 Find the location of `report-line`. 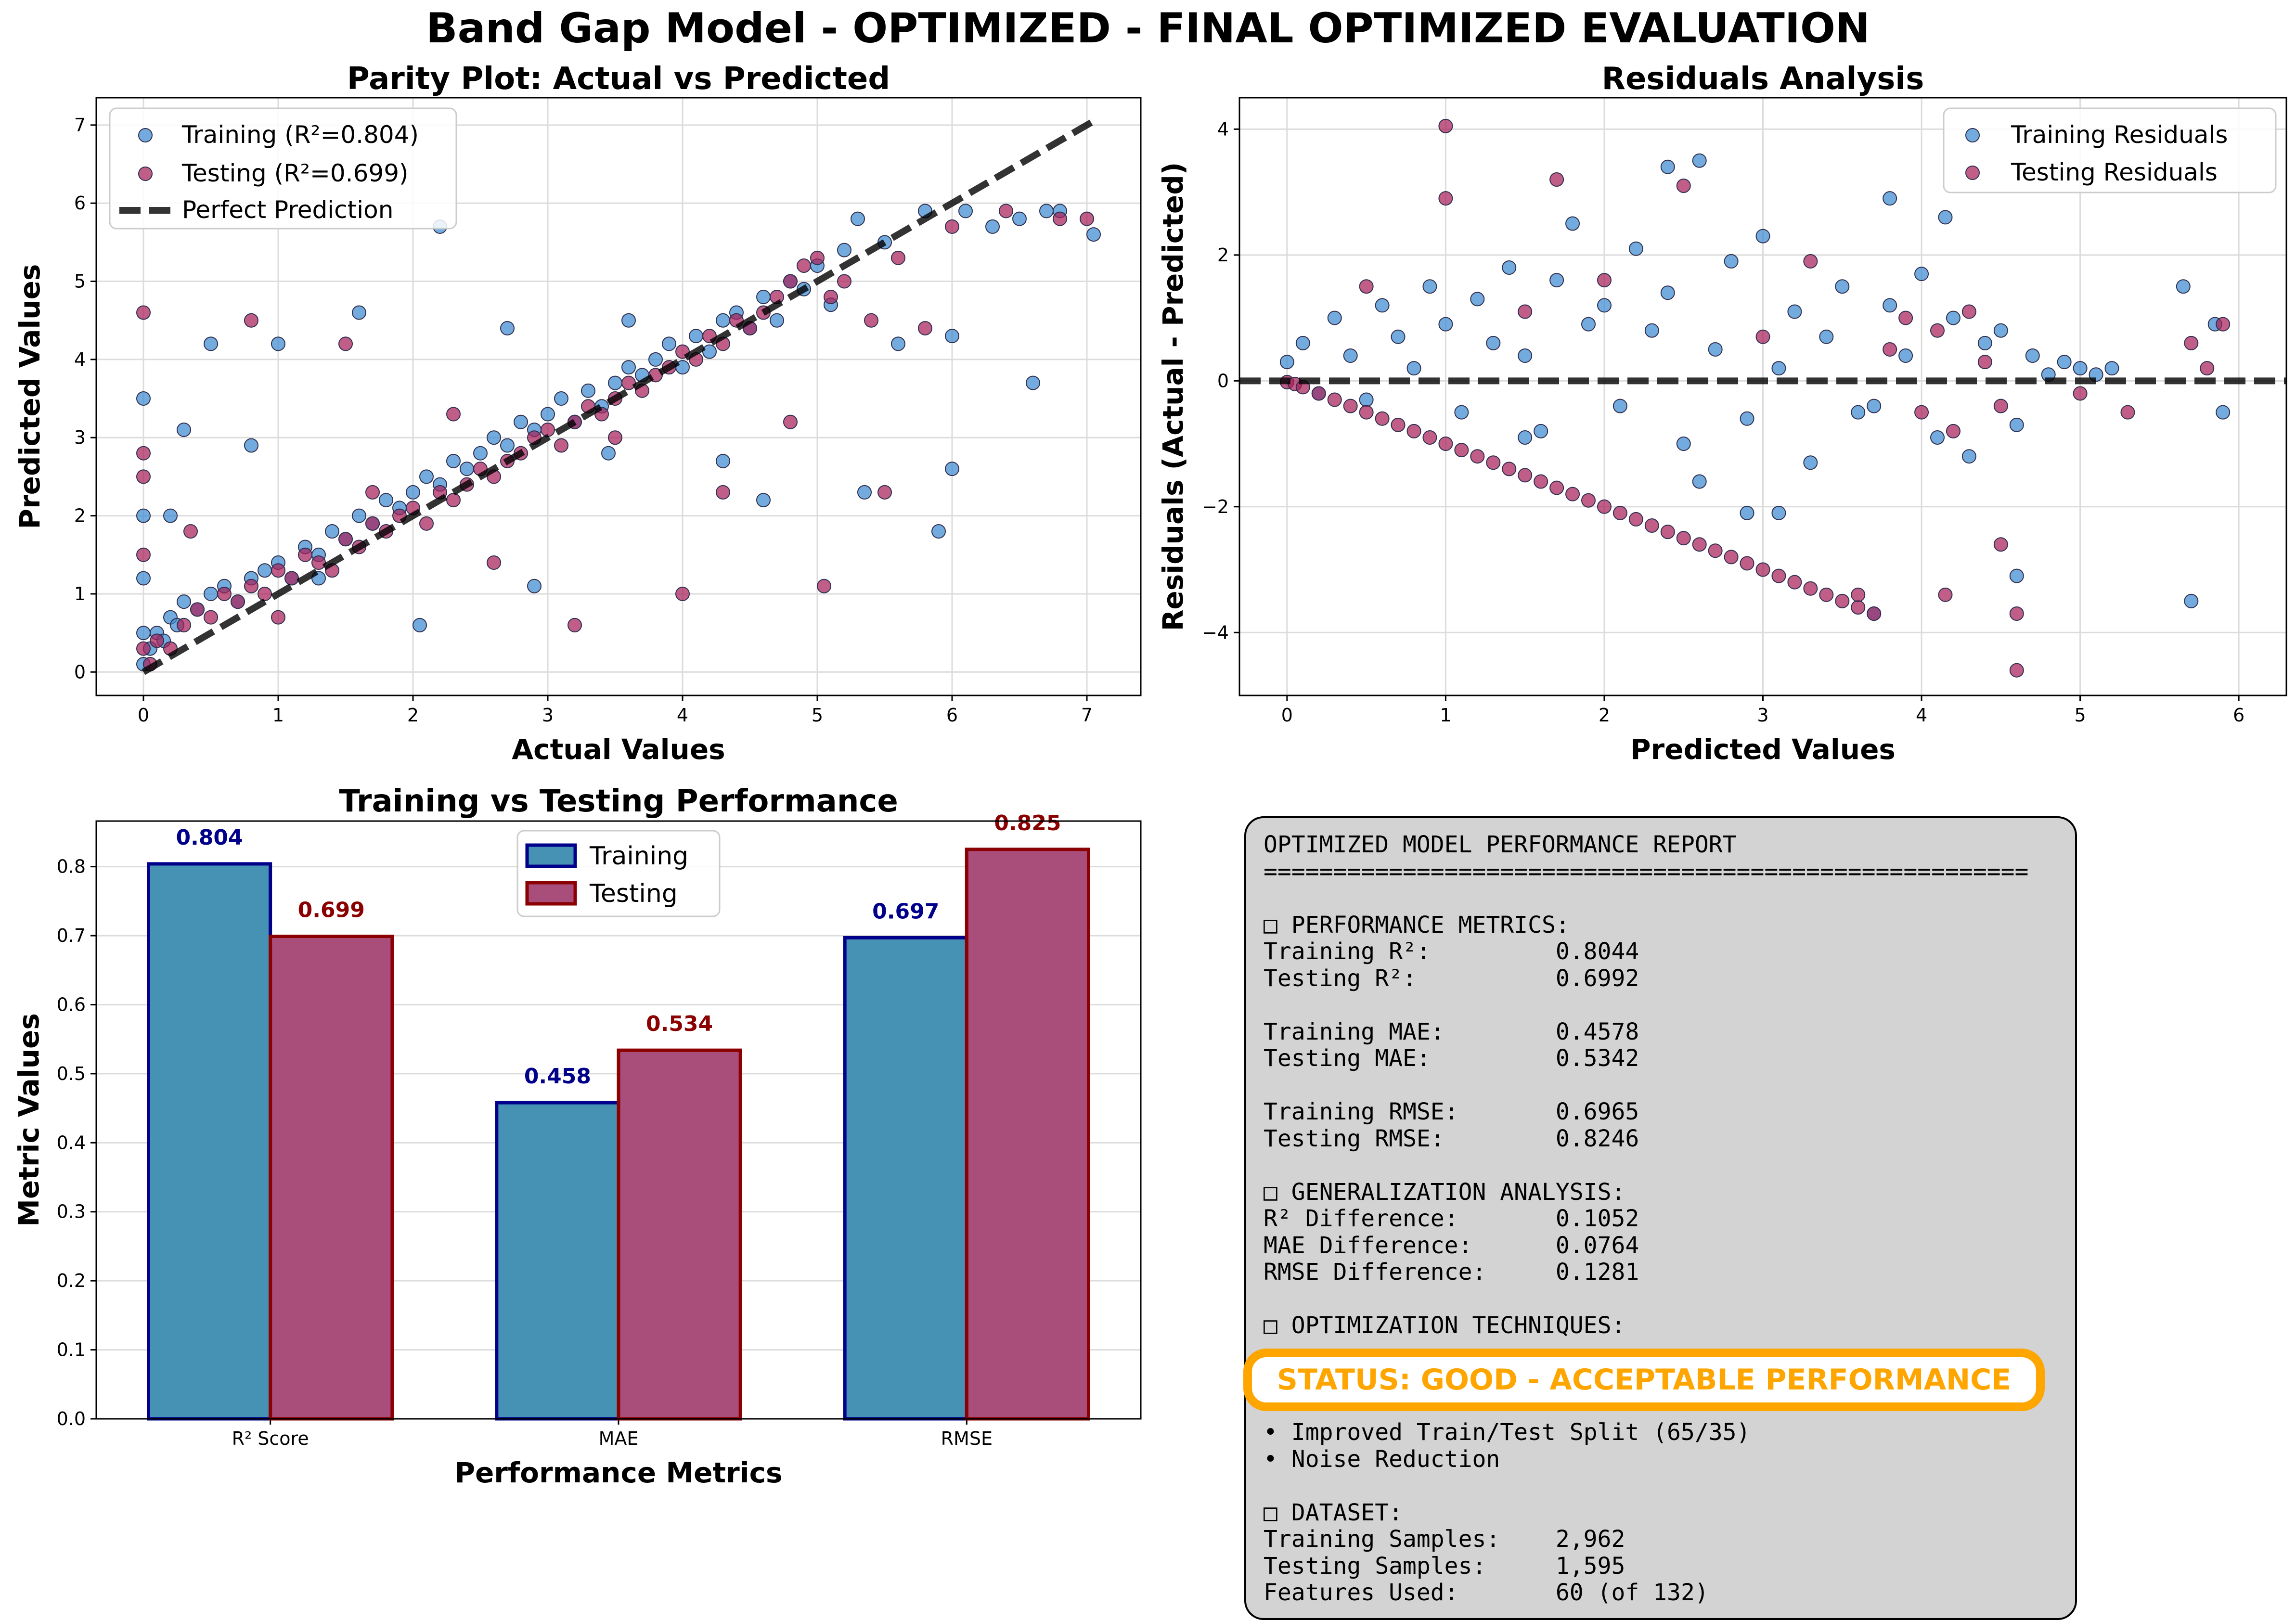

report-line is located at coordinates (1661, 1165).